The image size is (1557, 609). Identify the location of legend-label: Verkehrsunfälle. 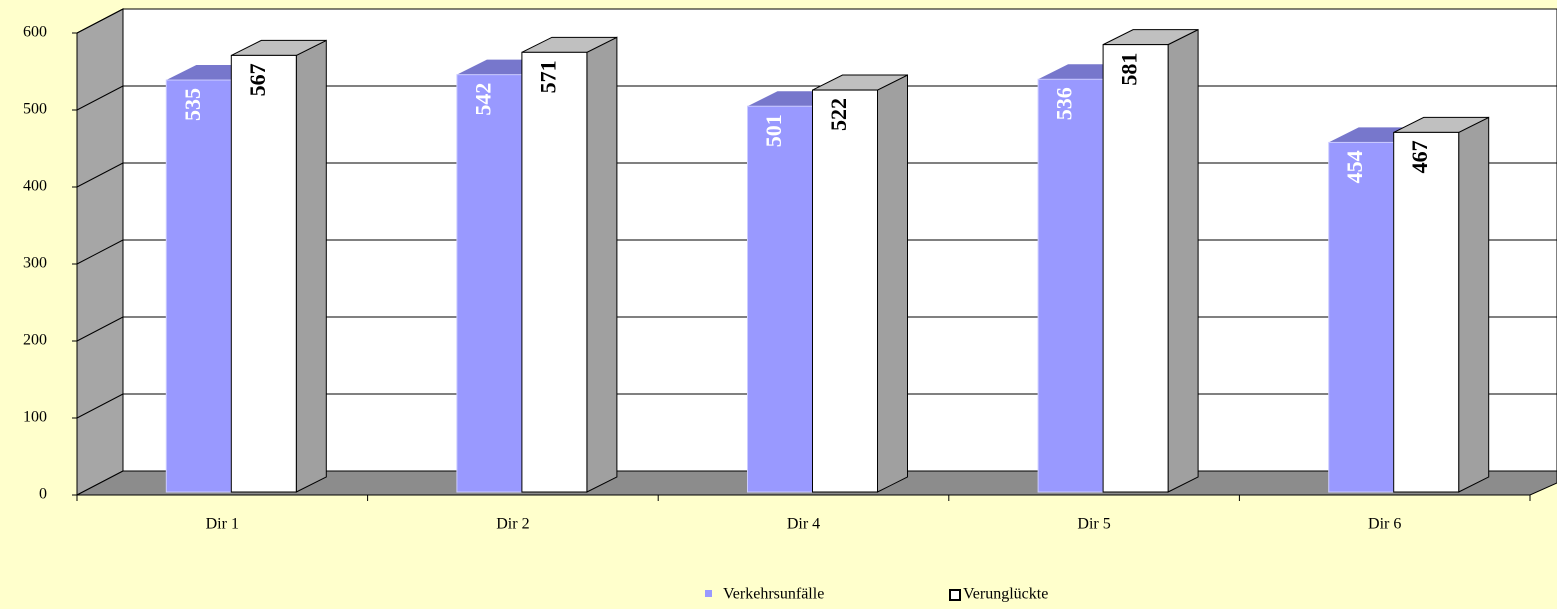
(773, 594).